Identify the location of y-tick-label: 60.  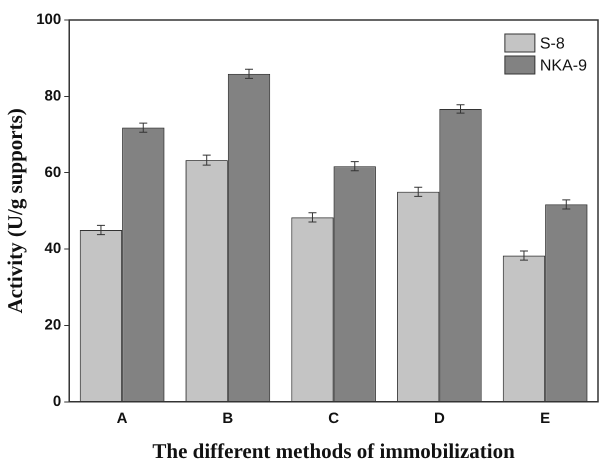
(53, 172).